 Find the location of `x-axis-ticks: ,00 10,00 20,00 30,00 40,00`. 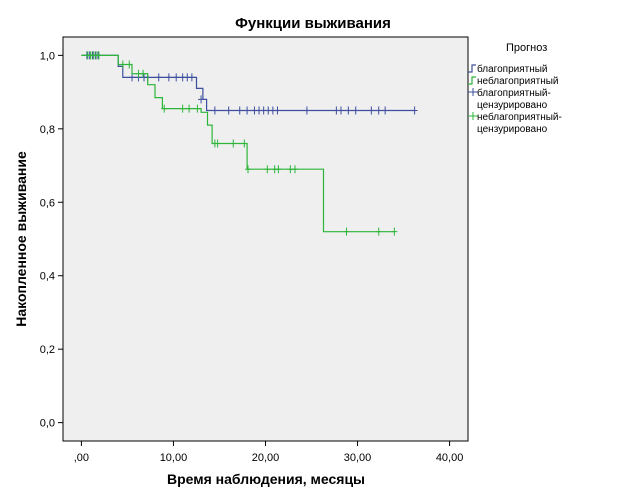

x-axis-ticks: ,00 10,00 20,00 30,00 40,00 is located at coordinates (269, 452).